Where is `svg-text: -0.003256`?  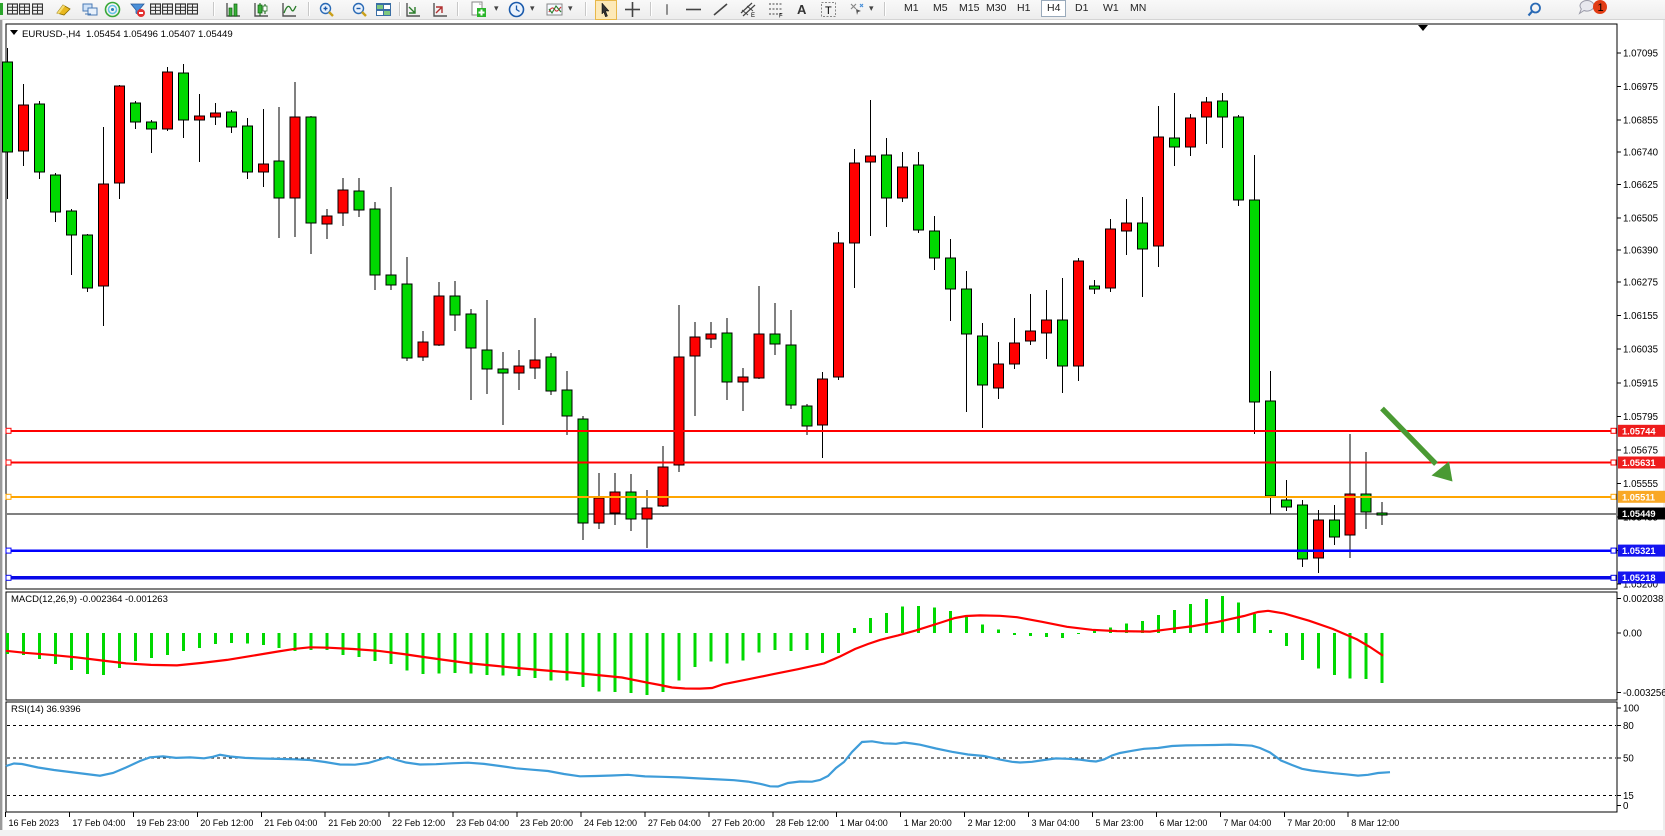 svg-text: -0.003256 is located at coordinates (1644, 693).